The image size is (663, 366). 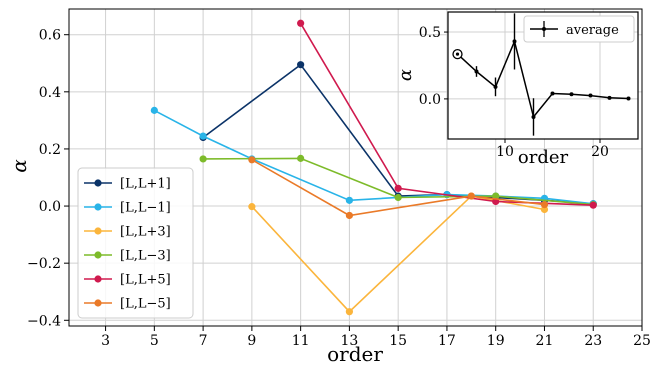 What do you see at coordinates (543, 157) in the screenshot?
I see `inset-x-axis-title: order` at bounding box center [543, 157].